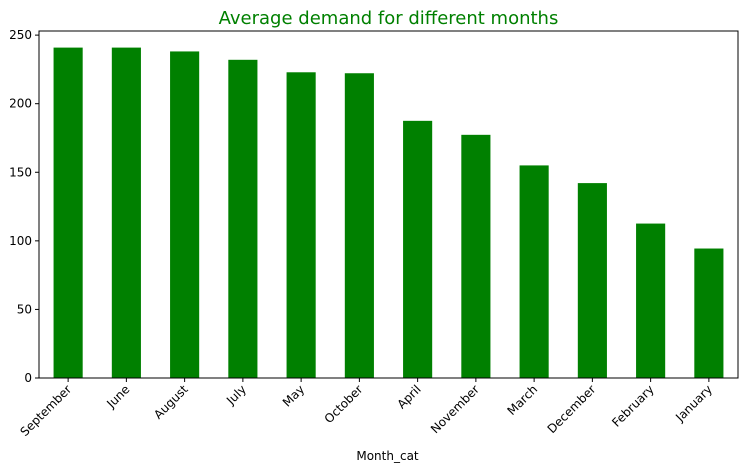 This screenshot has width=752, height=469. I want to click on x-tick-label: November, so click(455, 409).